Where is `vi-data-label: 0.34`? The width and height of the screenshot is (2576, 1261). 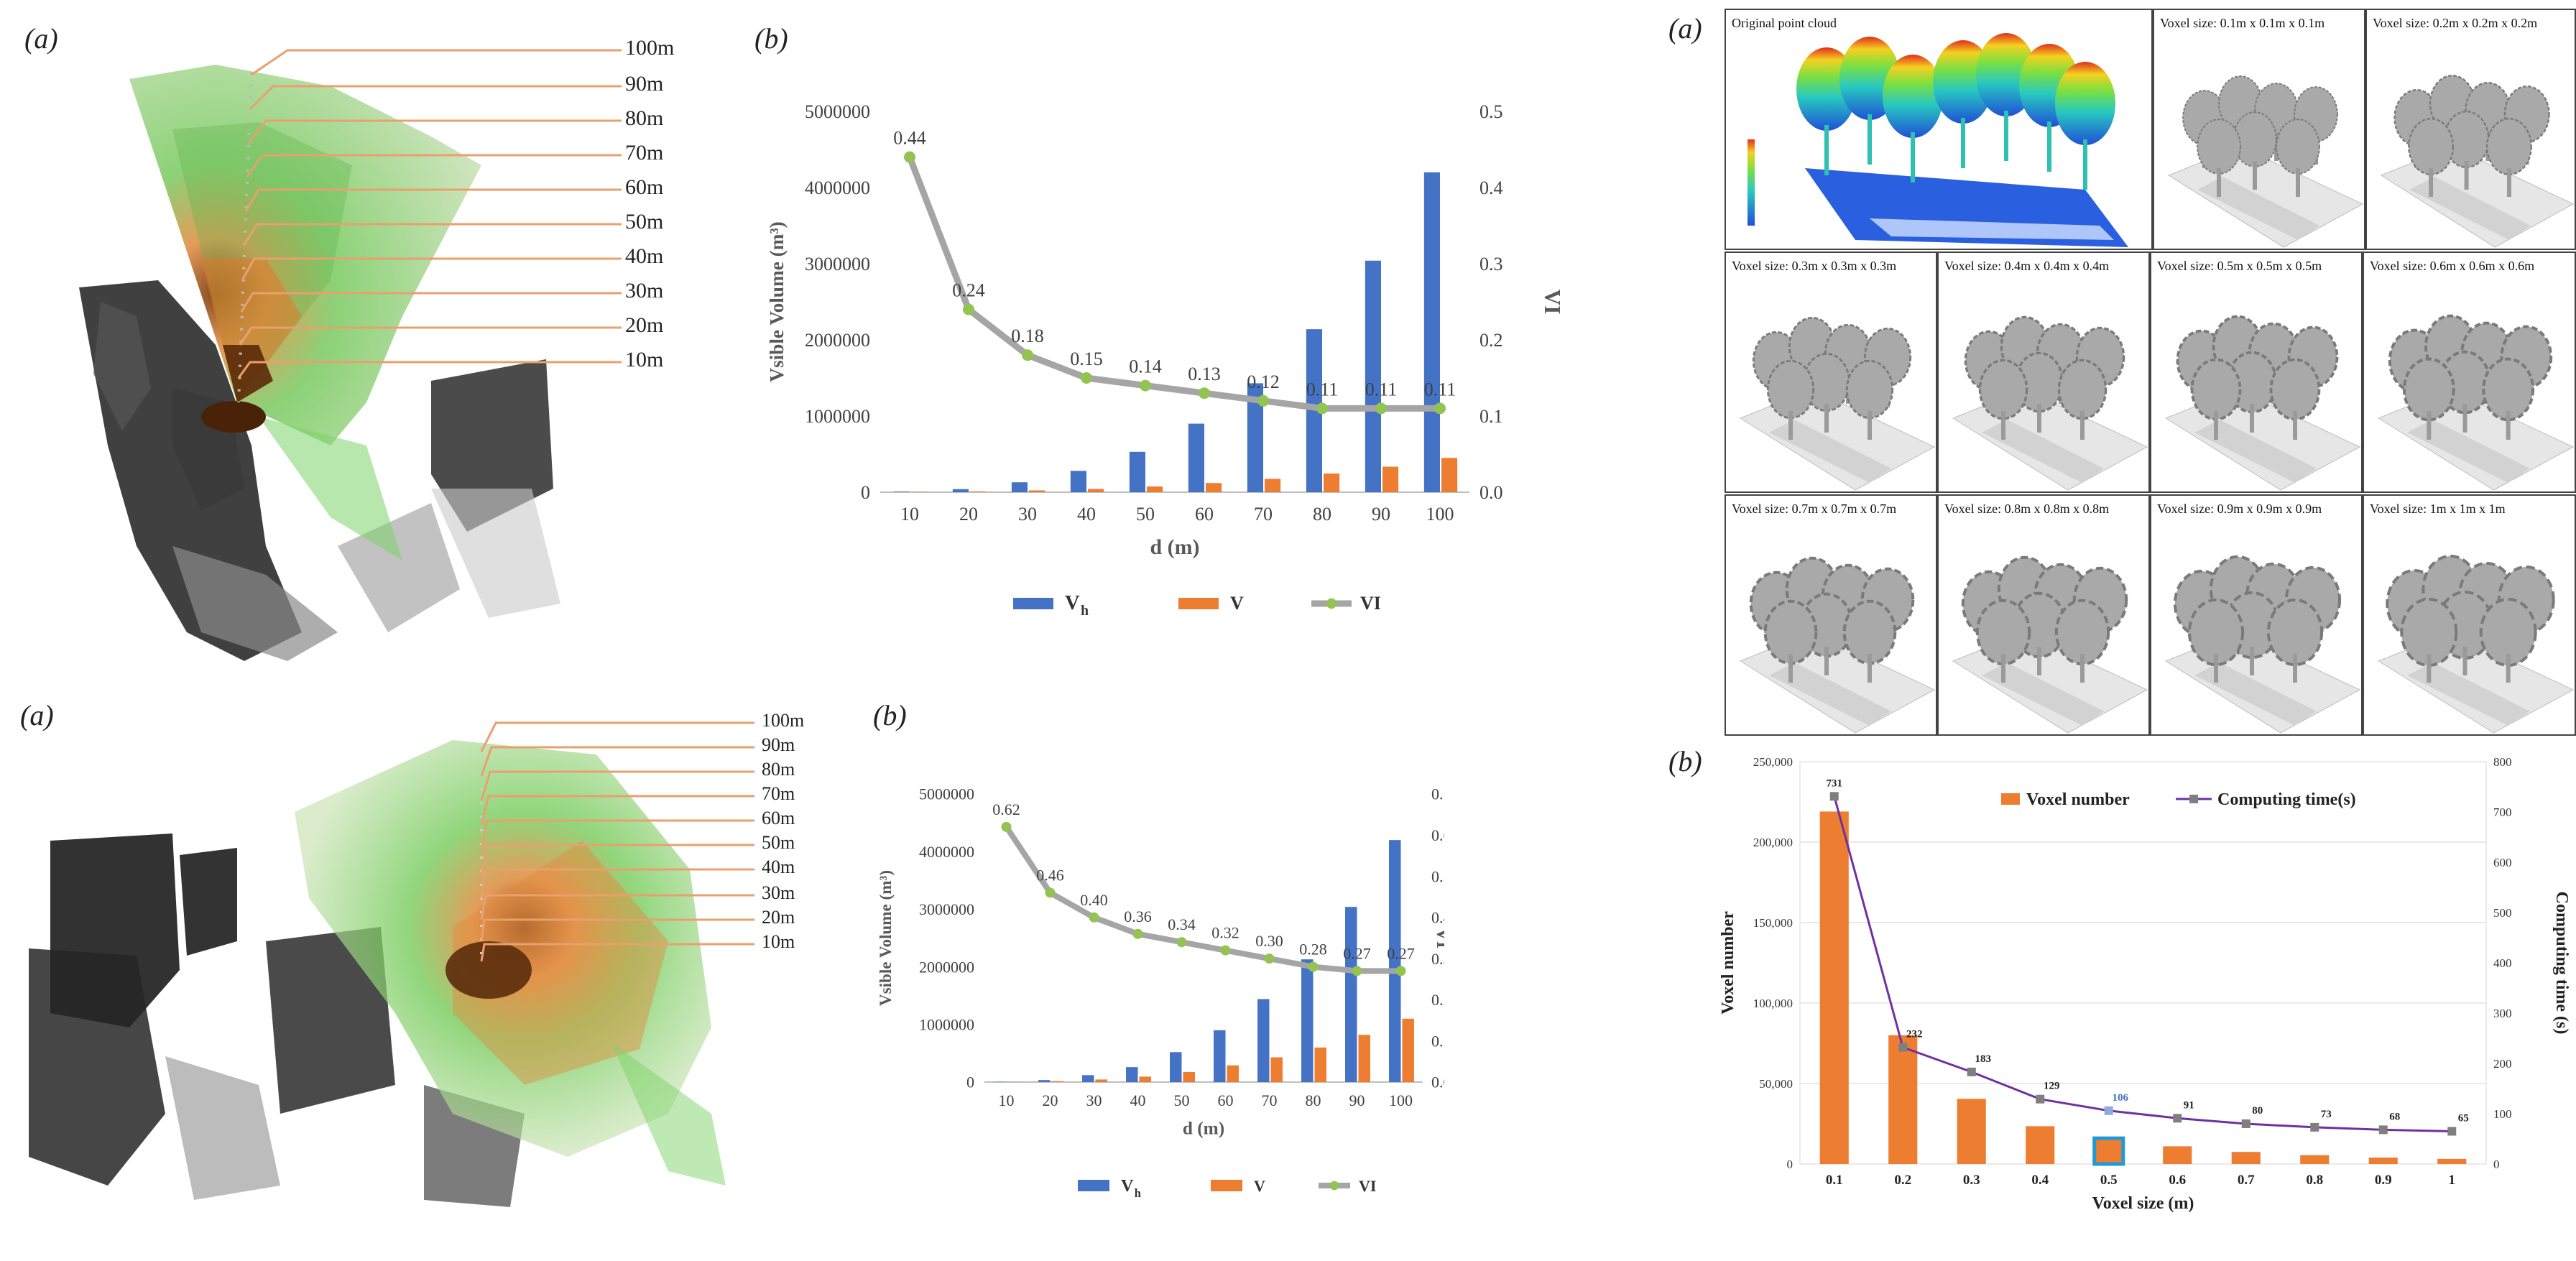
vi-data-label: 0.34 is located at coordinates (1182, 924).